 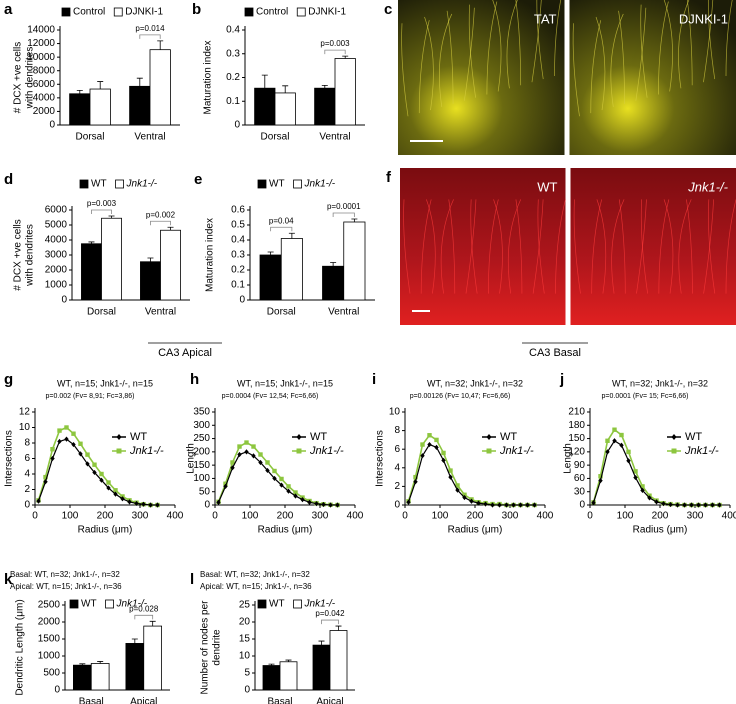 I want to click on y-tick-label: 300, so click(x=201, y=425).